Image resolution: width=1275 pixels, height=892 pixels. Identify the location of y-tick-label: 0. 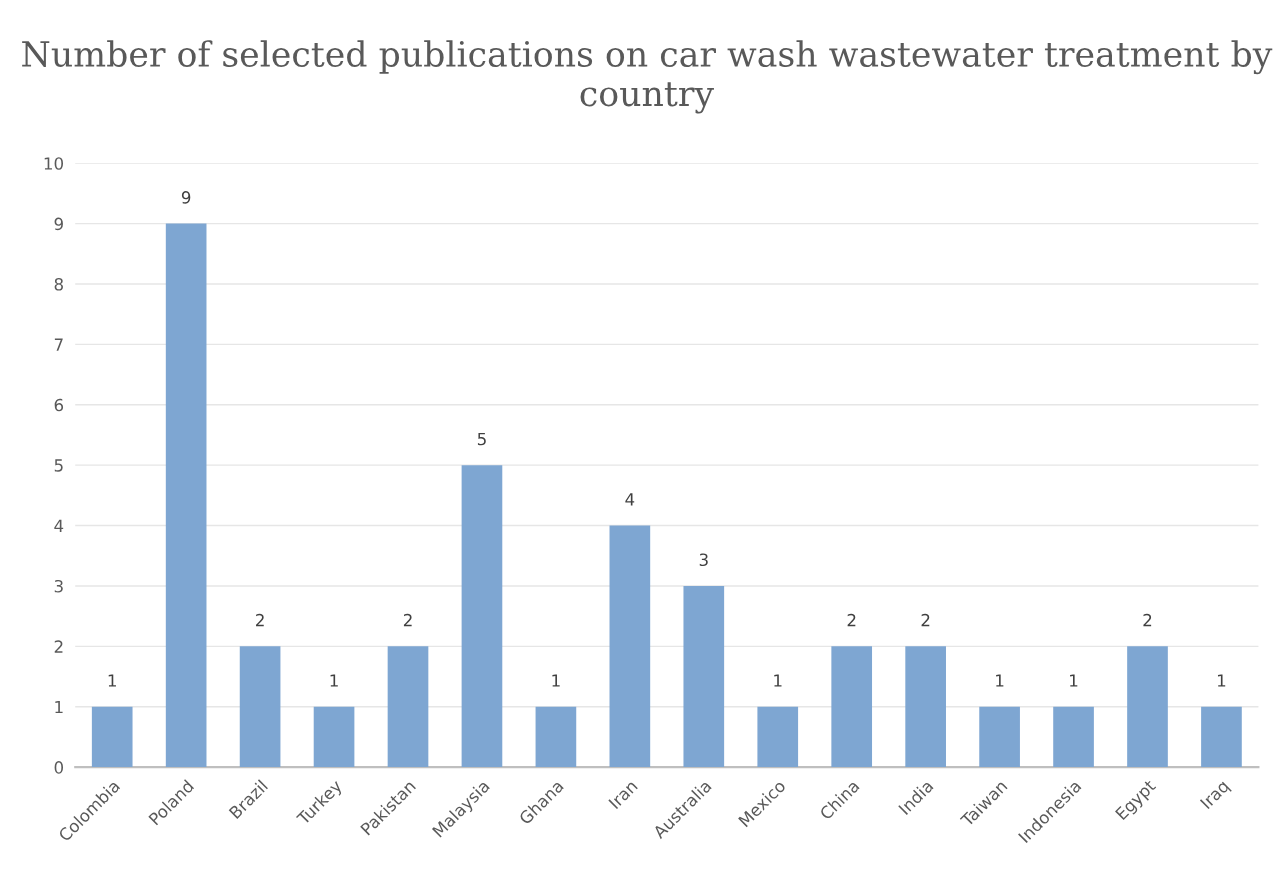
(59, 767).